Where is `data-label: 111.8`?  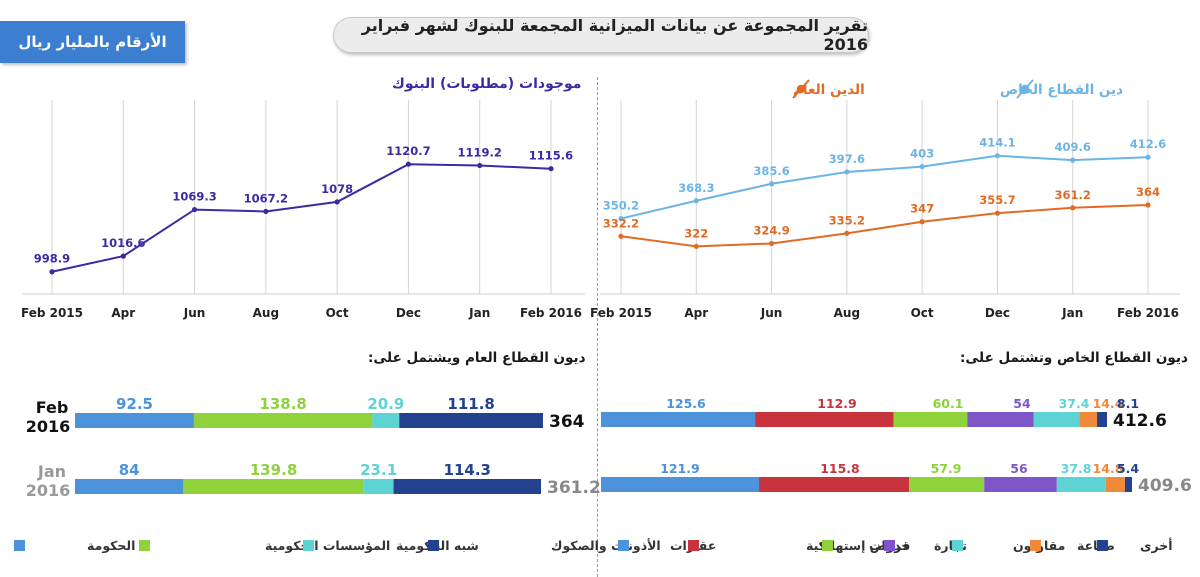
data-label: 111.8 is located at coordinates (470, 404).